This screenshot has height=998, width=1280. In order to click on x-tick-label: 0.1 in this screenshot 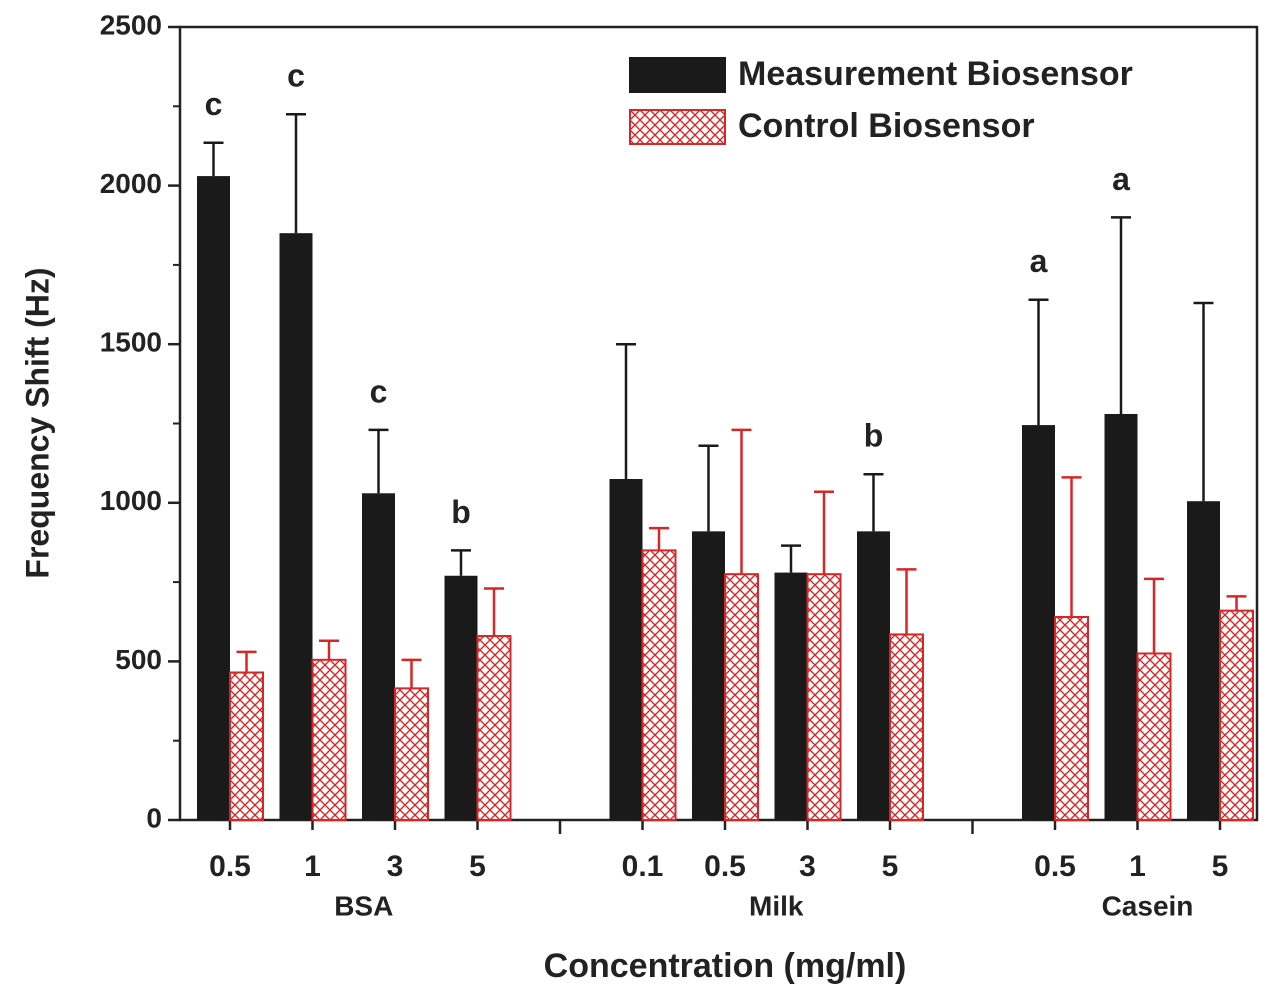, I will do `click(643, 866)`.